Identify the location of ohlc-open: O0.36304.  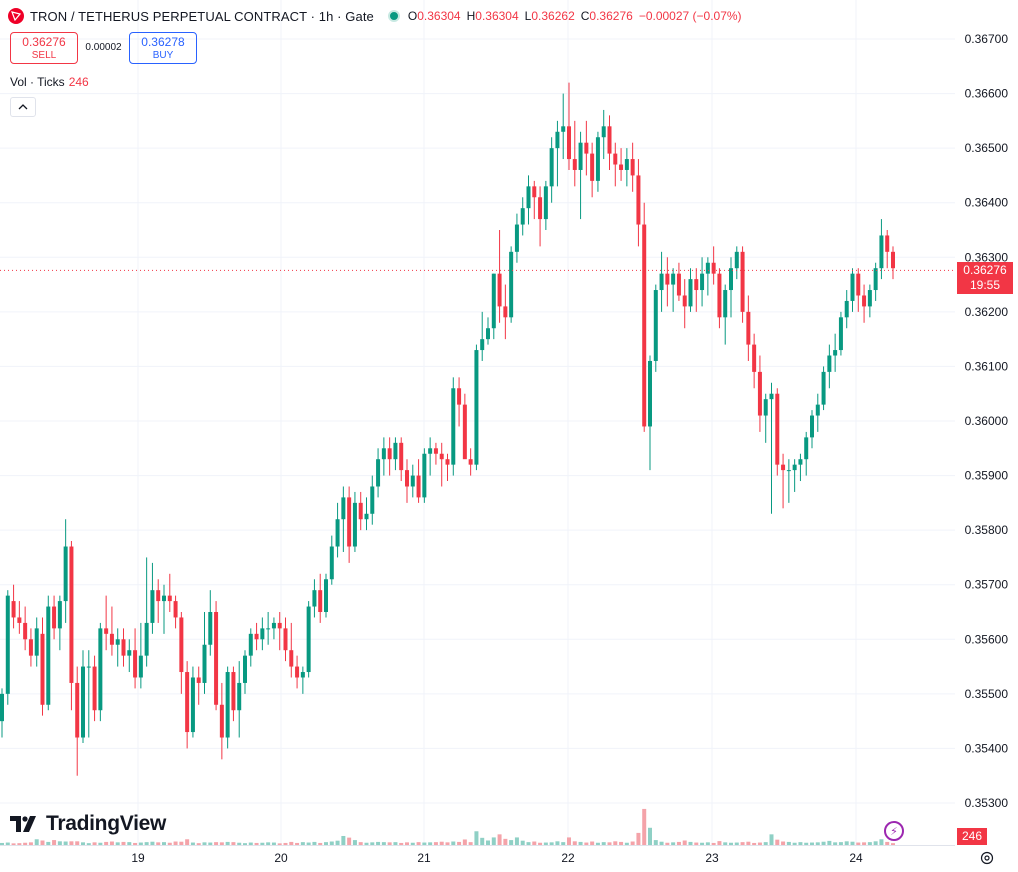
(434, 16).